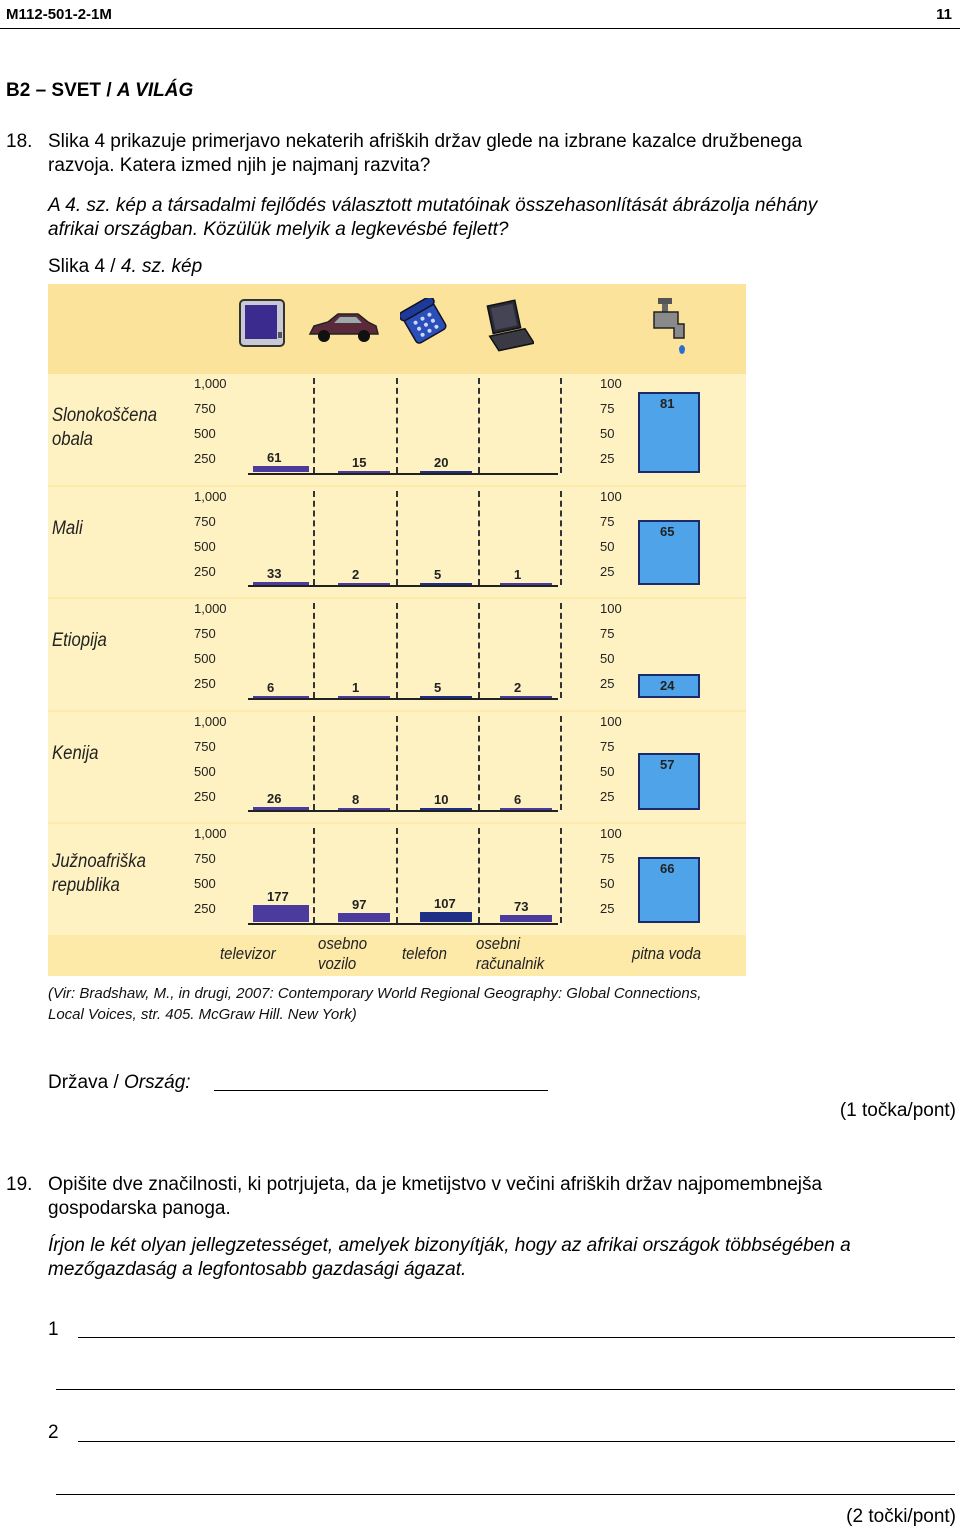  Describe the element at coordinates (105, 427) in the screenshot. I see `country-name: Slonokoščena obala` at that location.